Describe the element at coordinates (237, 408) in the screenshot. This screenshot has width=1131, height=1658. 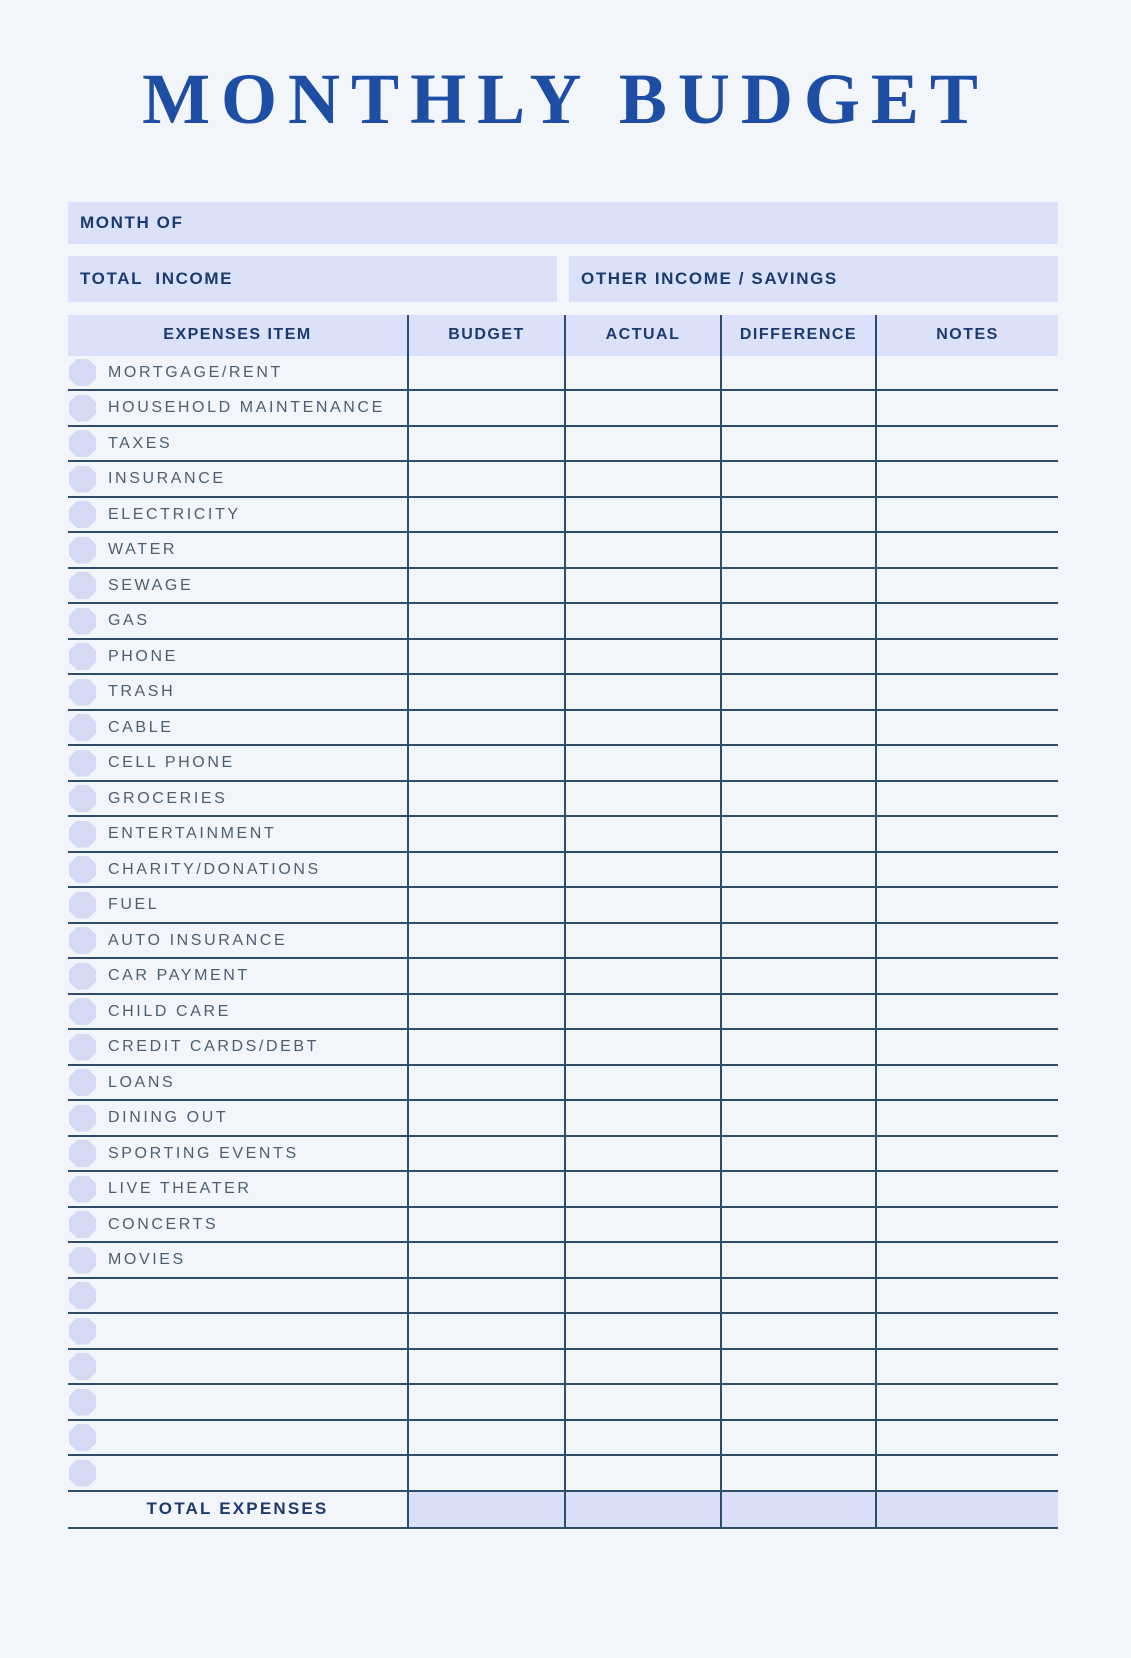
I see `expense-item-cell: HOUSEHOLD MAINTENANCE` at that location.